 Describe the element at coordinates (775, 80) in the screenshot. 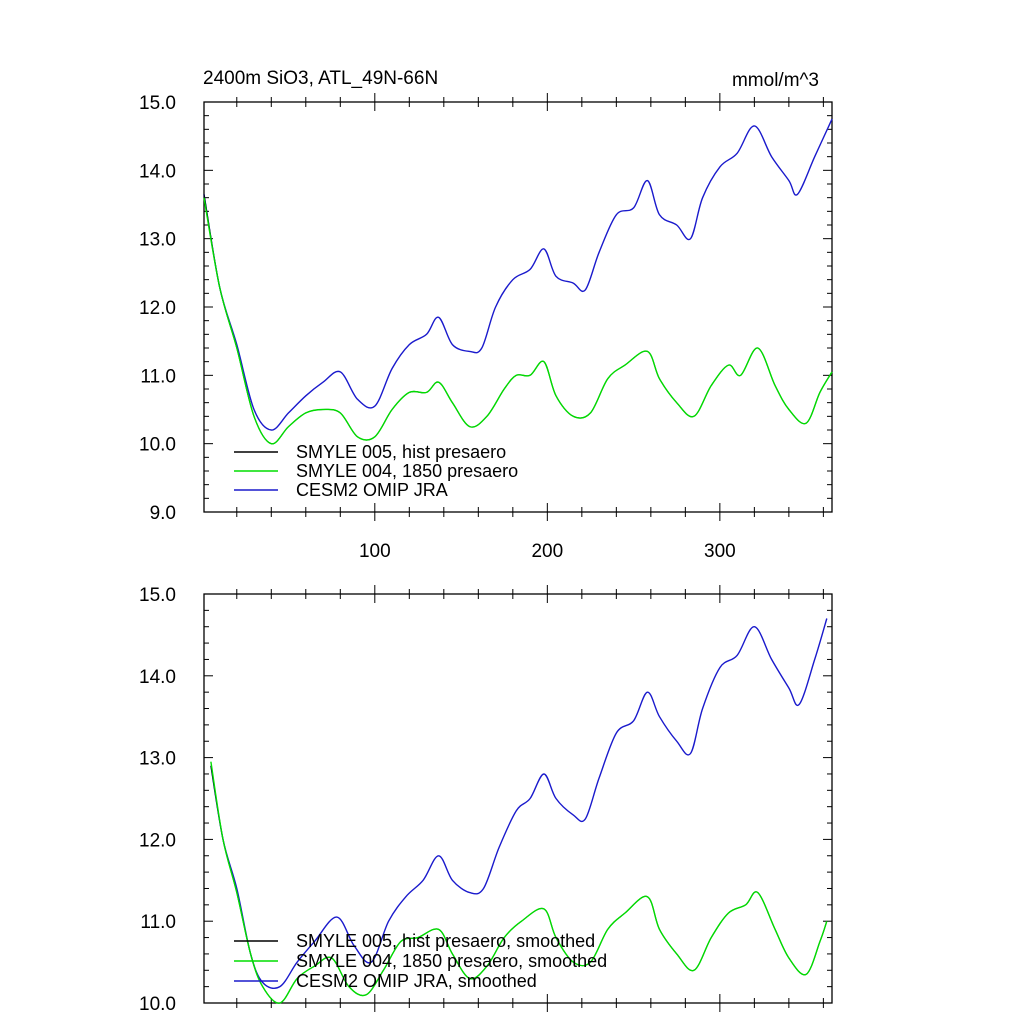

I see `units-label: mmol/m^3` at that location.